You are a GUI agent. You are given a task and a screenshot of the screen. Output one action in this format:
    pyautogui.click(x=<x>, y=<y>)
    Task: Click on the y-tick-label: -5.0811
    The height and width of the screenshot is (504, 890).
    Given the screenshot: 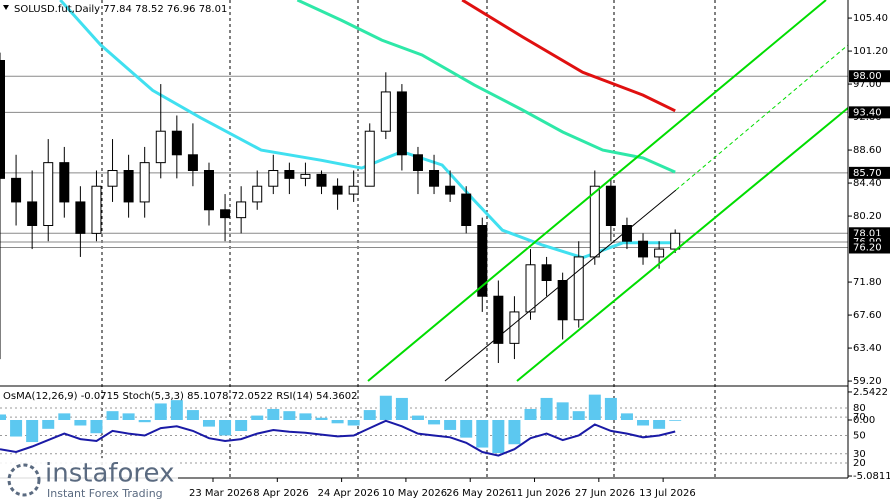 What is the action you would take?
    pyautogui.click(x=871, y=476)
    